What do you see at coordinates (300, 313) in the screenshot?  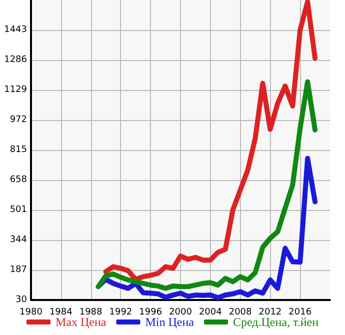 I see `x-tick-label: 2016` at bounding box center [300, 313].